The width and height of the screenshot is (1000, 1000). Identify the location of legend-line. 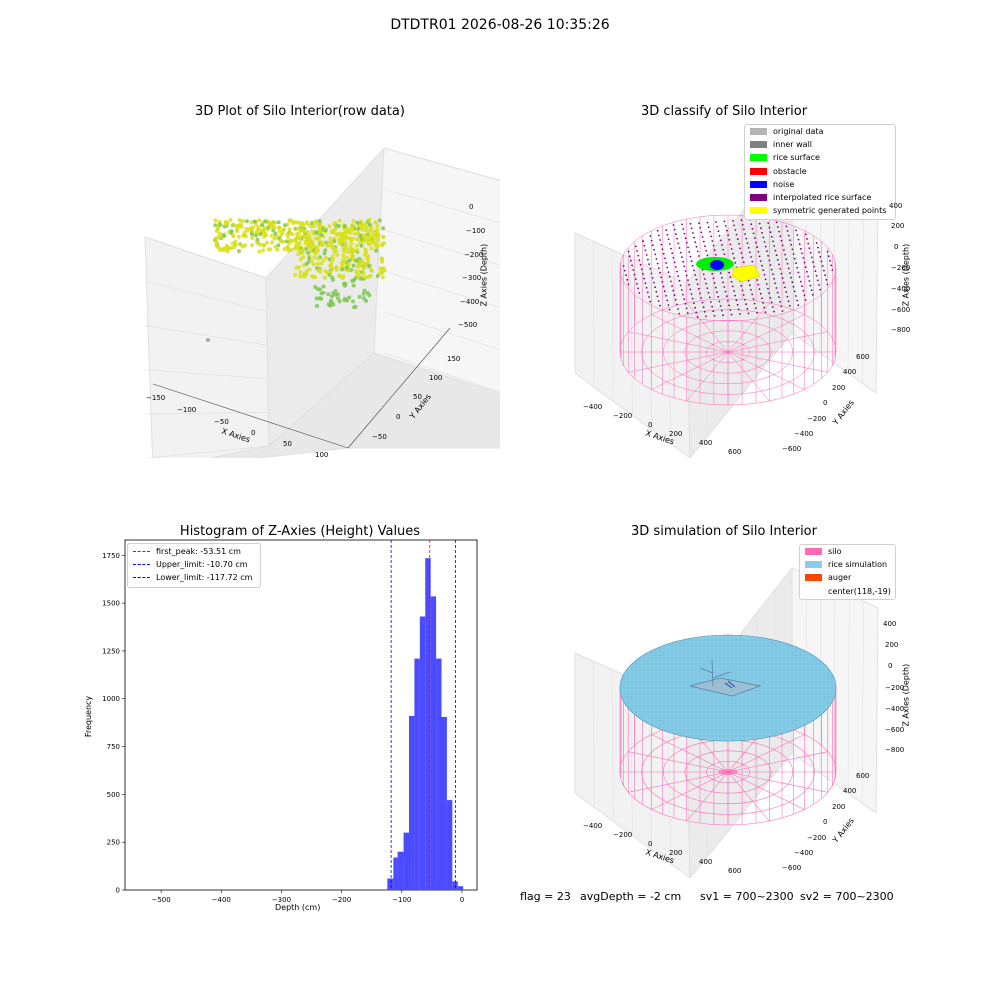
(141, 552).